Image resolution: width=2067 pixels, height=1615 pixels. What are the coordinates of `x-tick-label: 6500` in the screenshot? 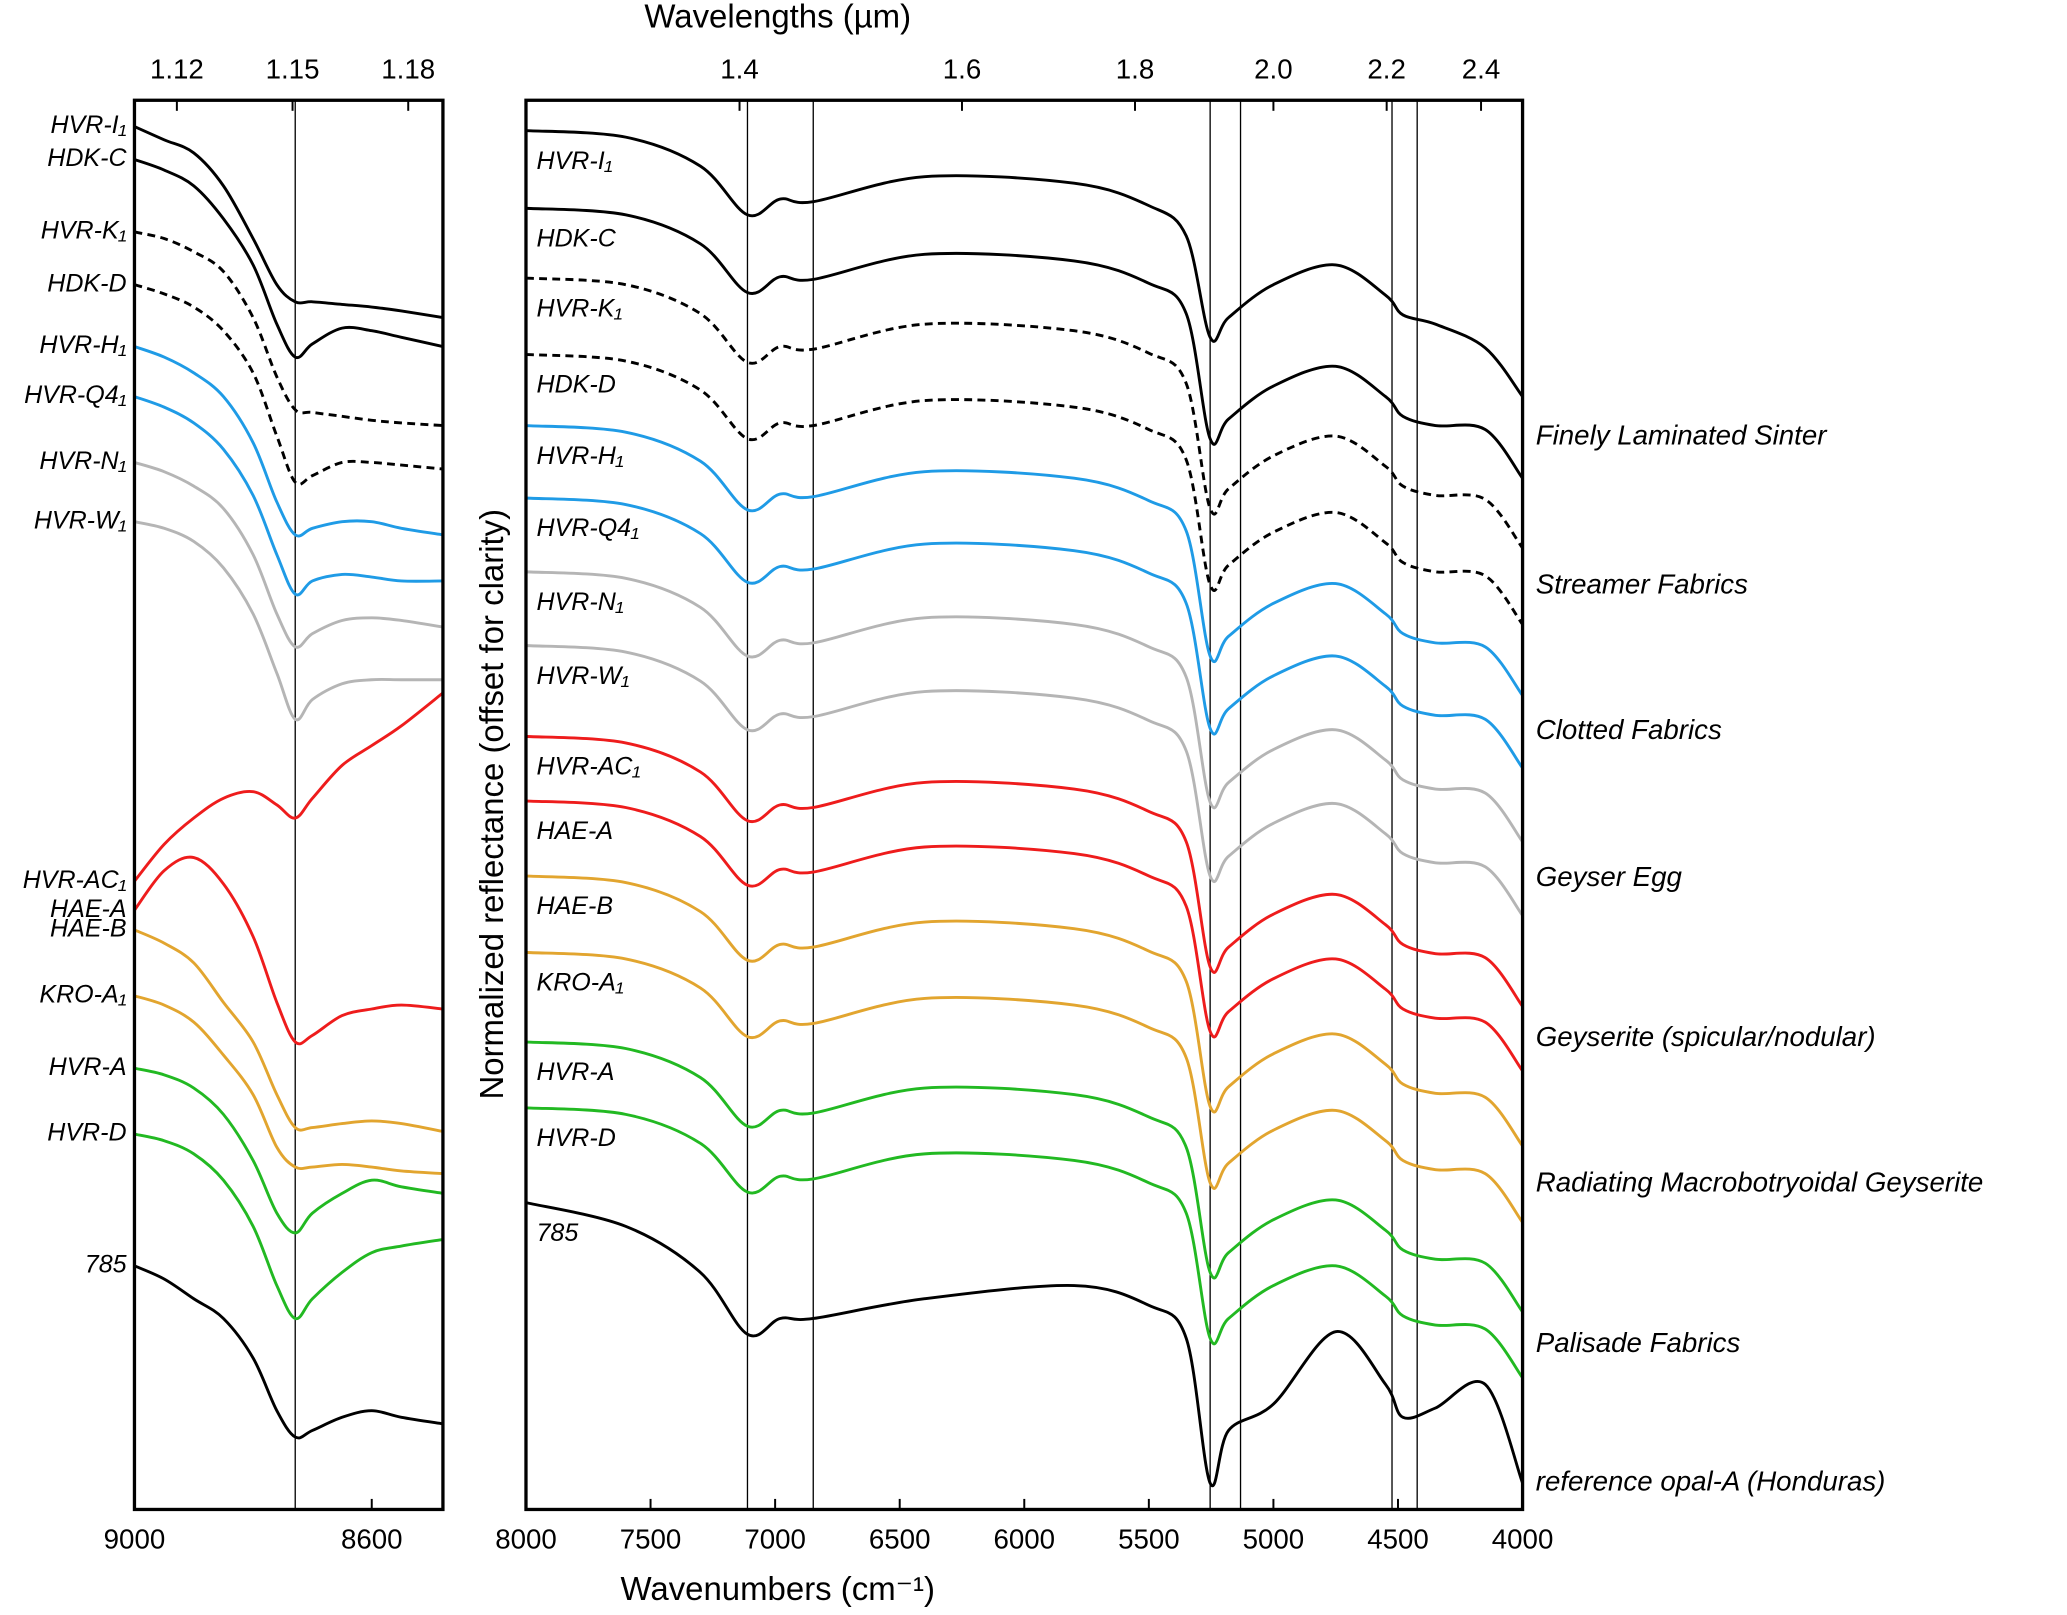 It's located at (900, 1538).